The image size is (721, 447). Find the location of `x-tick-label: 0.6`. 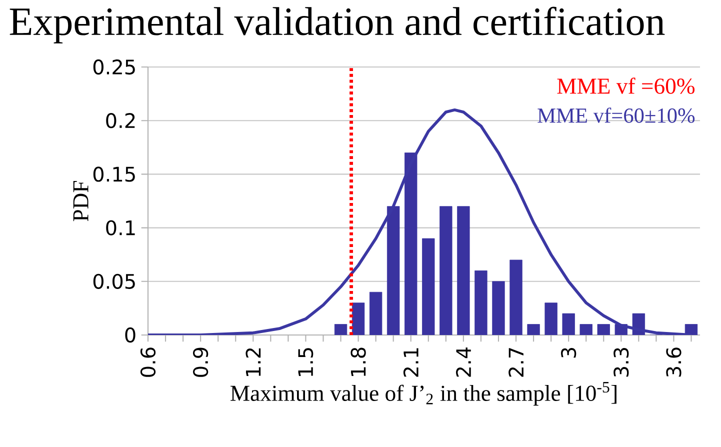

x-tick-label: 0.6 is located at coordinates (148, 362).